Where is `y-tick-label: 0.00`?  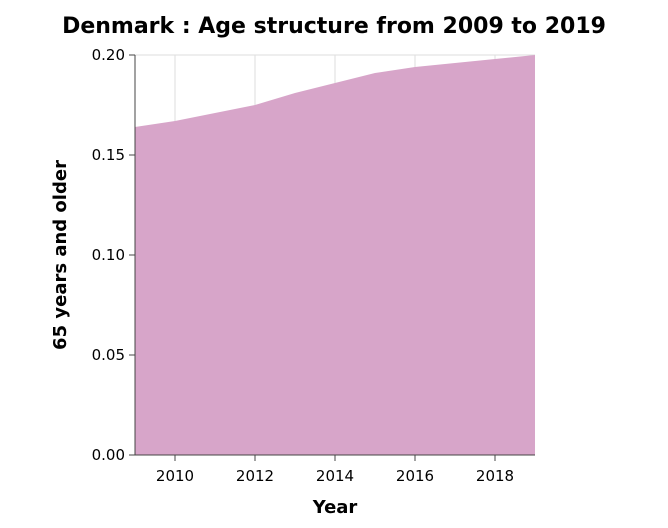
y-tick-label: 0.00 is located at coordinates (108, 455).